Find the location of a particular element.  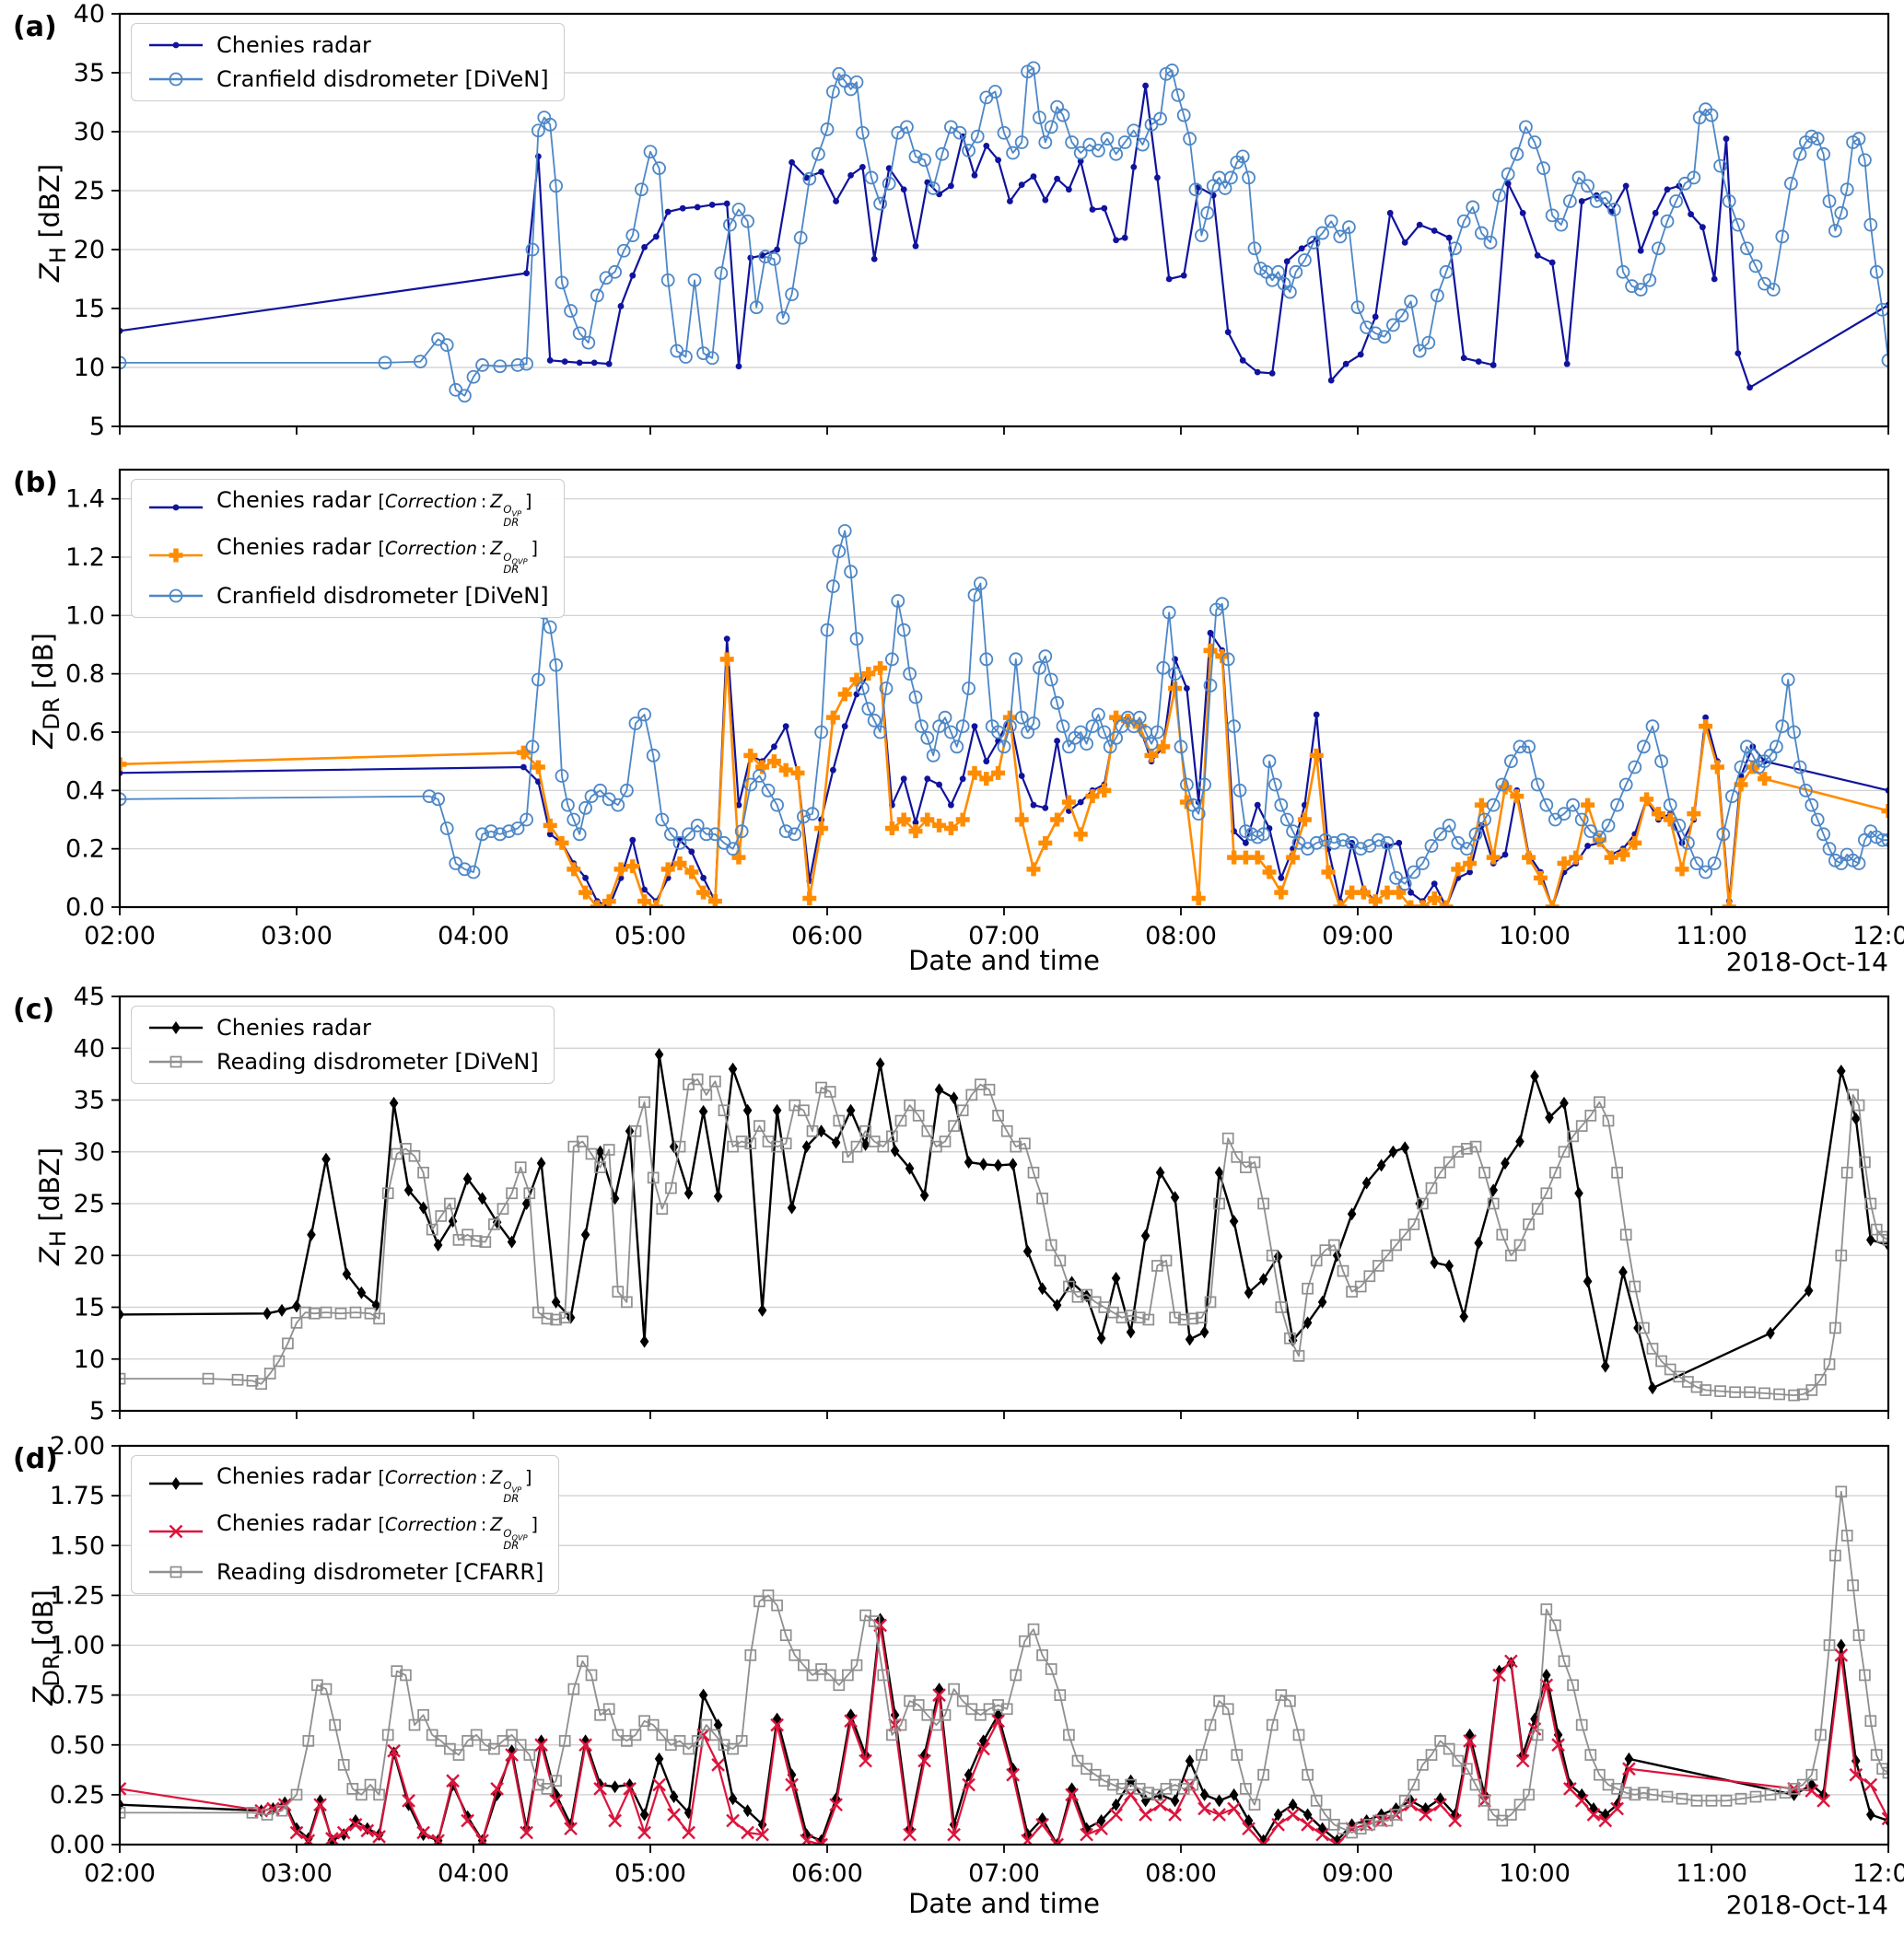

legend-item: Reading disdrometer [DiVeN] is located at coordinates (342, 1062).